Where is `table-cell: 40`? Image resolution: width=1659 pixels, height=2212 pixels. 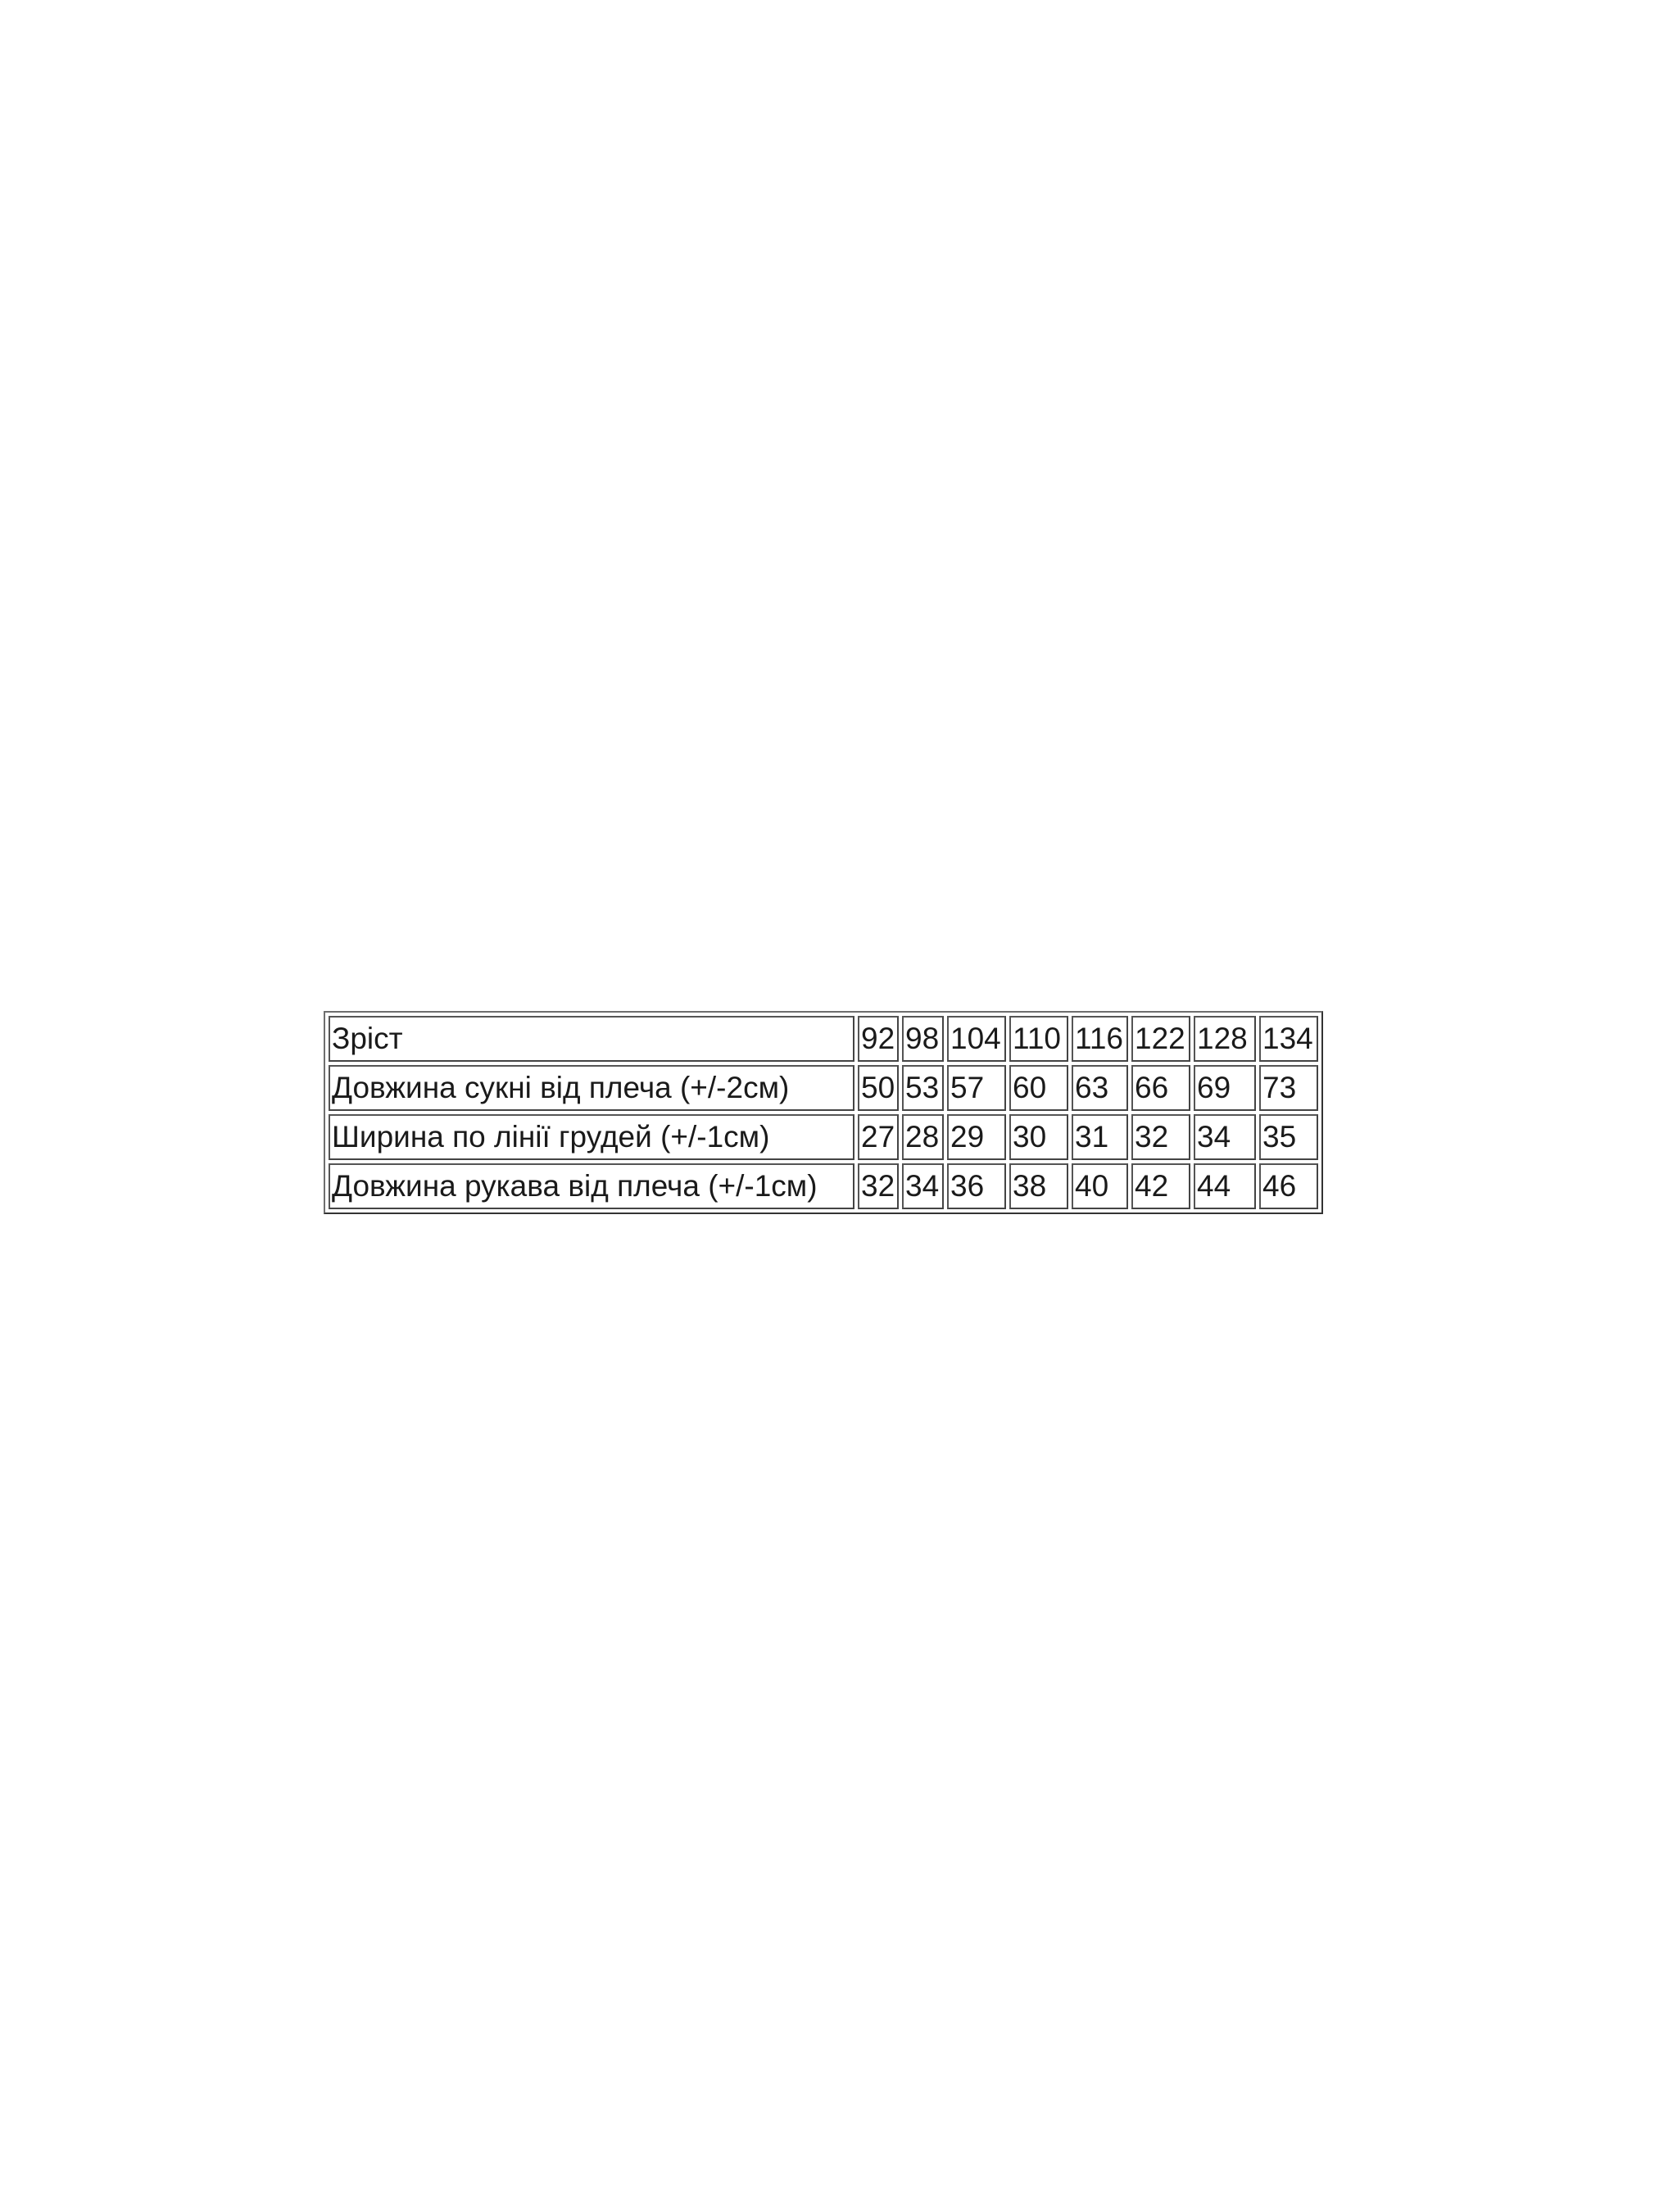
table-cell: 40 is located at coordinates (1100, 1186).